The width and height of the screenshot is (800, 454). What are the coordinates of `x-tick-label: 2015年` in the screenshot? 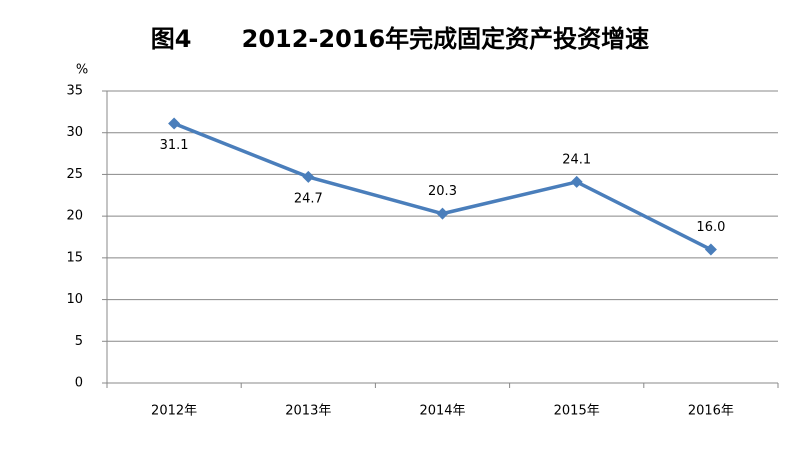 It's located at (577, 411).